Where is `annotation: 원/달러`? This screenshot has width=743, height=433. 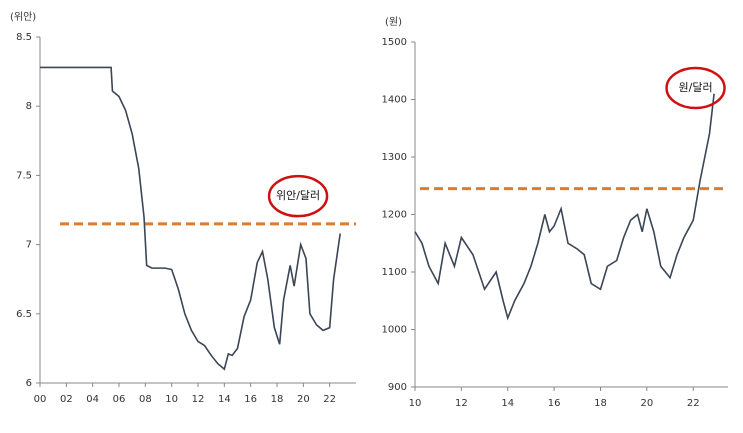 annotation: 원/달러 is located at coordinates (696, 87).